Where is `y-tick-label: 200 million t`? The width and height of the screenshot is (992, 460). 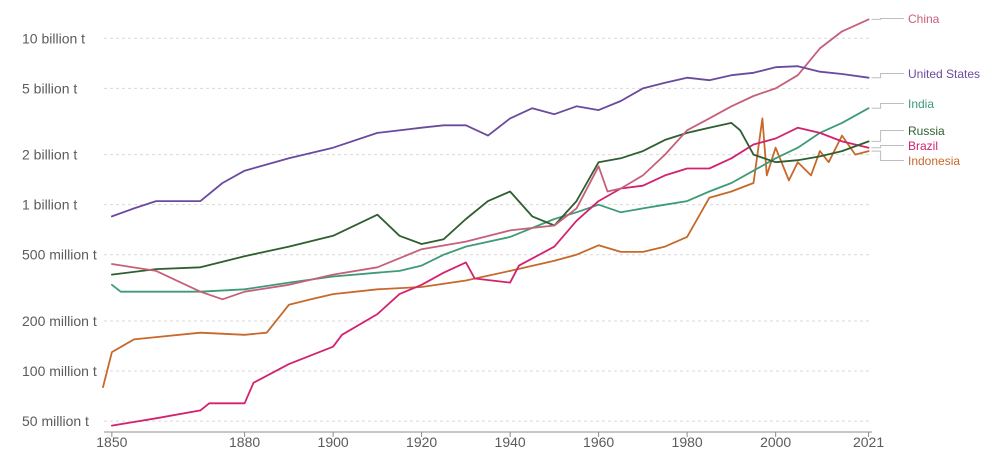
y-tick-label: 200 million t is located at coordinates (59, 321).